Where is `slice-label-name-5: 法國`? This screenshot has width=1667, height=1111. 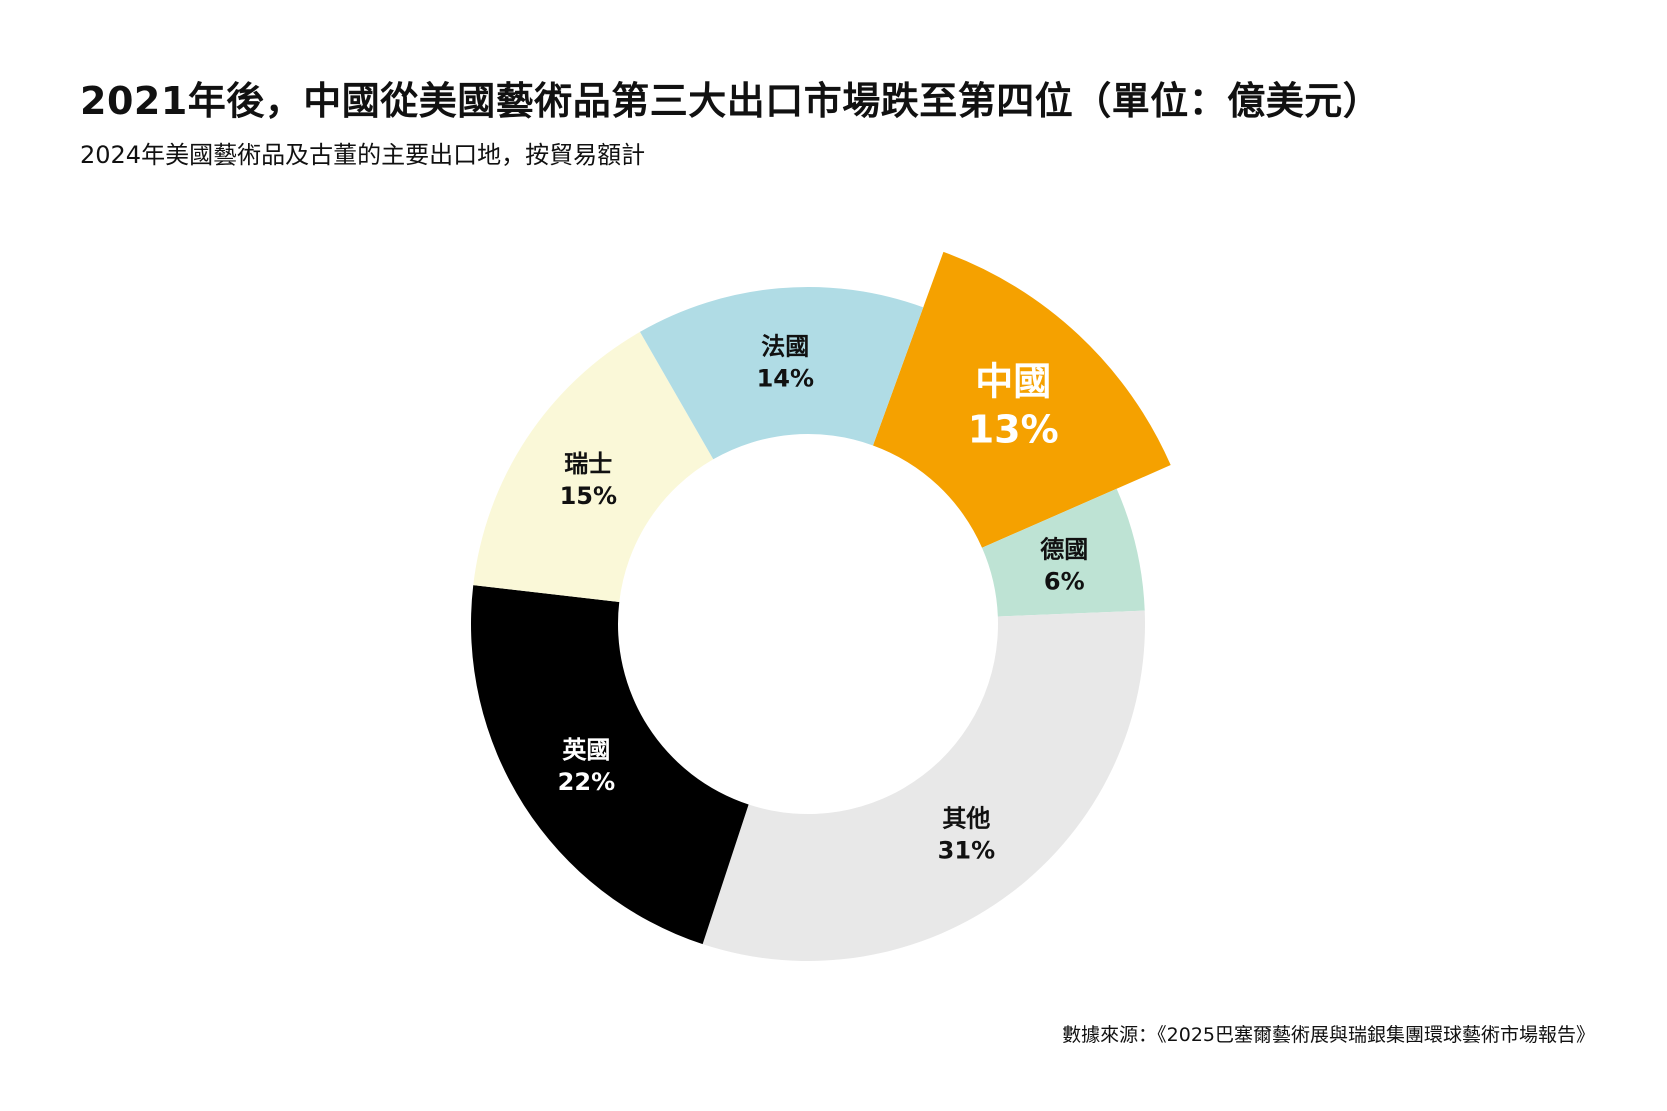
slice-label-name-5: 法國 is located at coordinates (785, 346).